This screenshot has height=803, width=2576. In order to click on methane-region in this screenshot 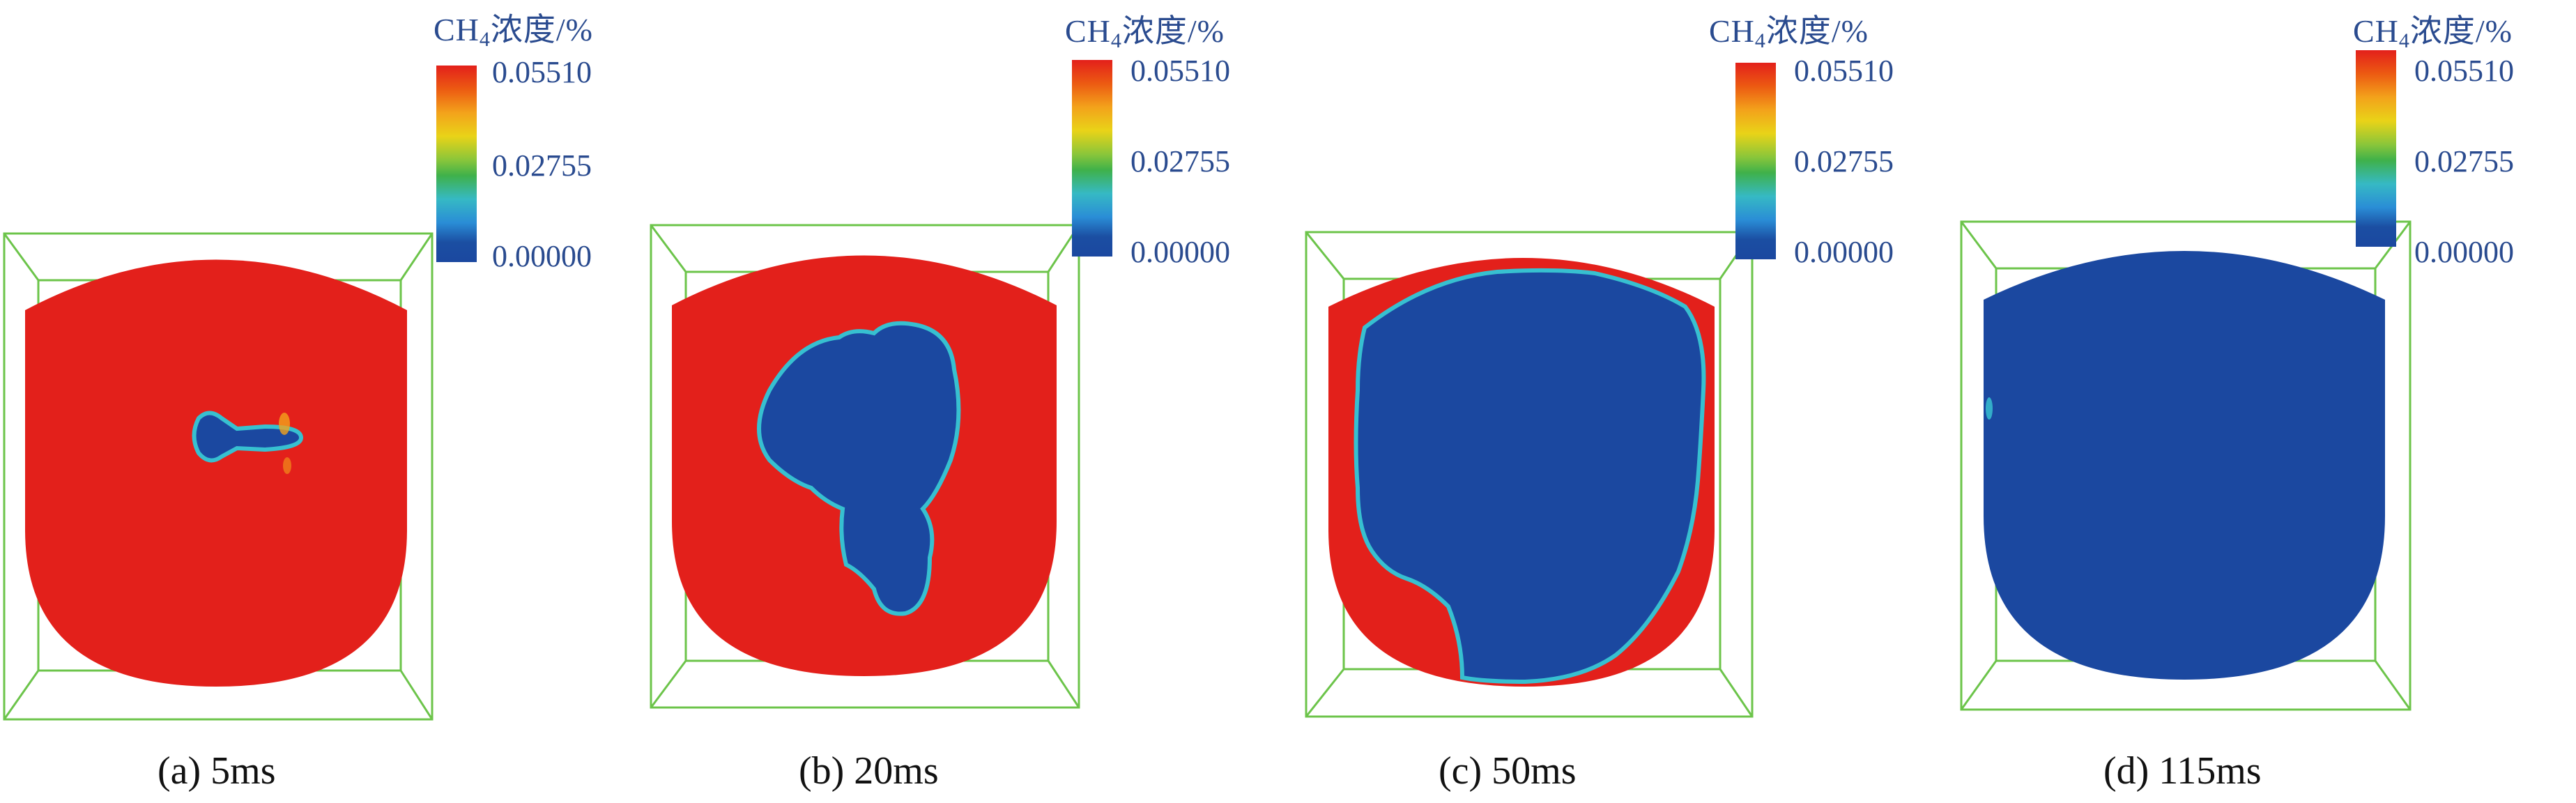, I will do `click(216, 473)`.